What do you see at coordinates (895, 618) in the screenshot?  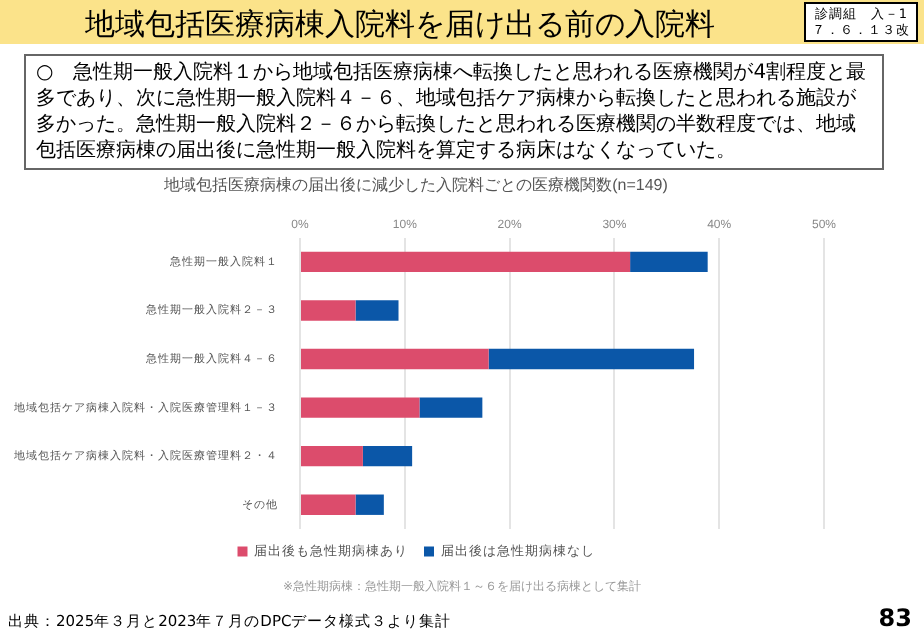 I see `text: 83` at bounding box center [895, 618].